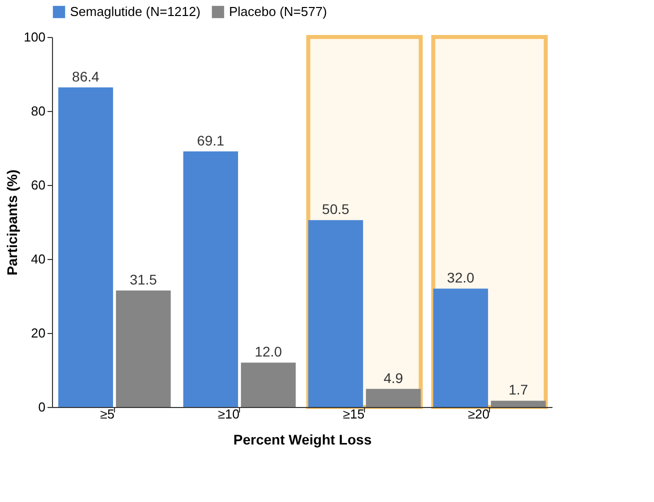 Image resolution: width=654 pixels, height=502 pixels. What do you see at coordinates (38, 111) in the screenshot?
I see `y-tick-label: 80` at bounding box center [38, 111].